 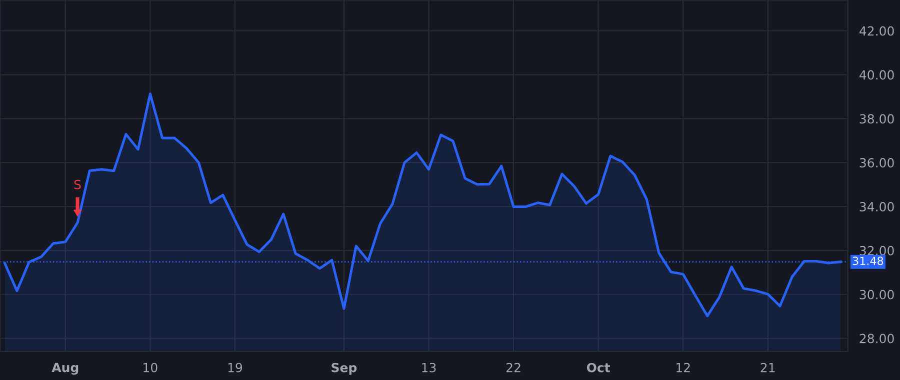 What do you see at coordinates (429, 367) in the screenshot?
I see `x-tick-label: 13` at bounding box center [429, 367].